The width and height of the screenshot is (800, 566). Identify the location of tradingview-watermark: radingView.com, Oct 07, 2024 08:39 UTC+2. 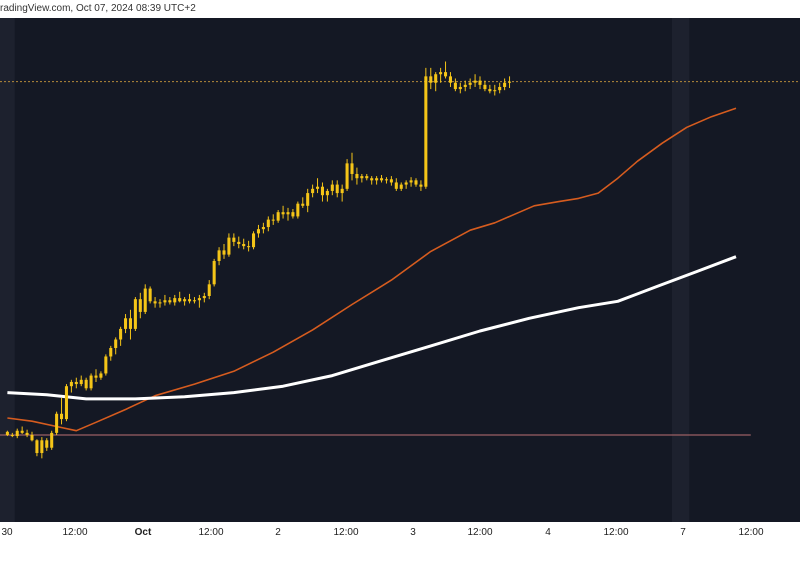
(98, 8).